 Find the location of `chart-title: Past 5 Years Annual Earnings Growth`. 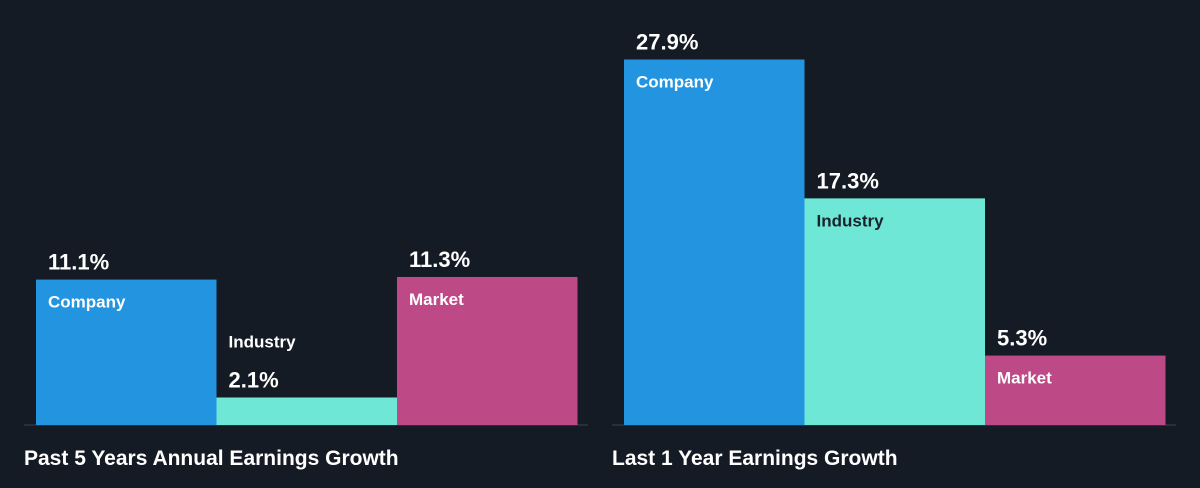

chart-title: Past 5 Years Annual Earnings Growth is located at coordinates (211, 458).